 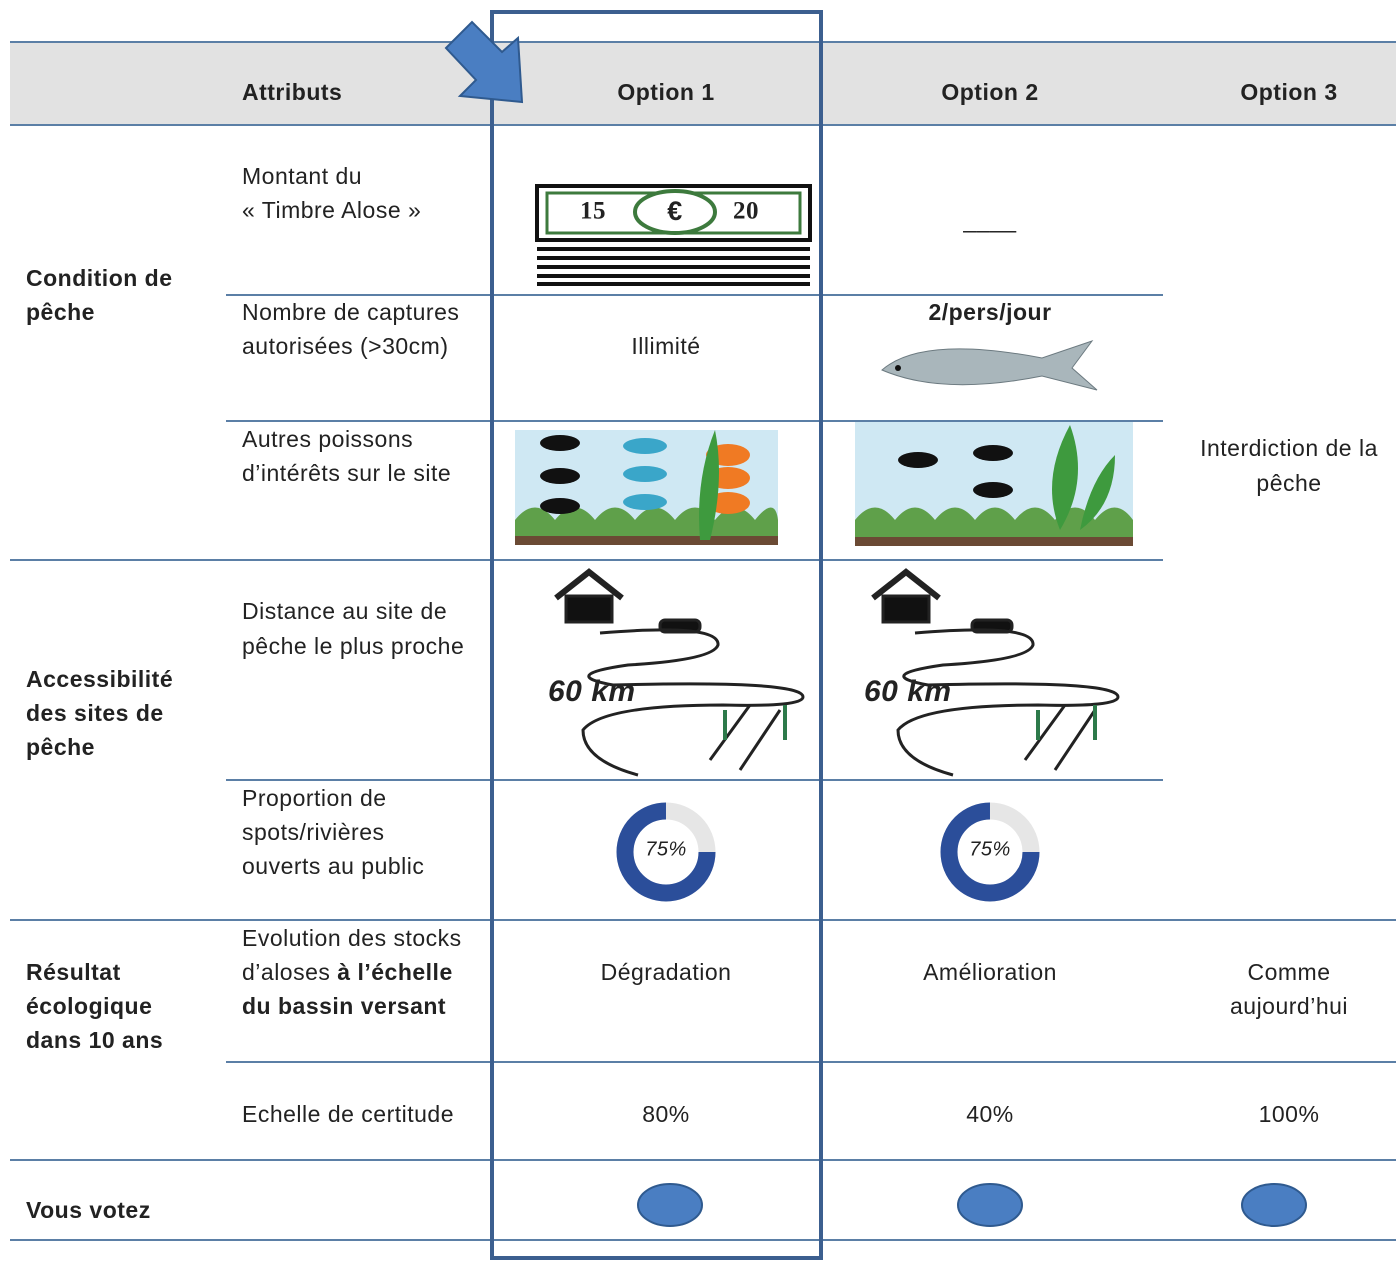 What do you see at coordinates (94, 1006) in the screenshot?
I see `group-label: Résultat écologique dans 10 ans` at bounding box center [94, 1006].